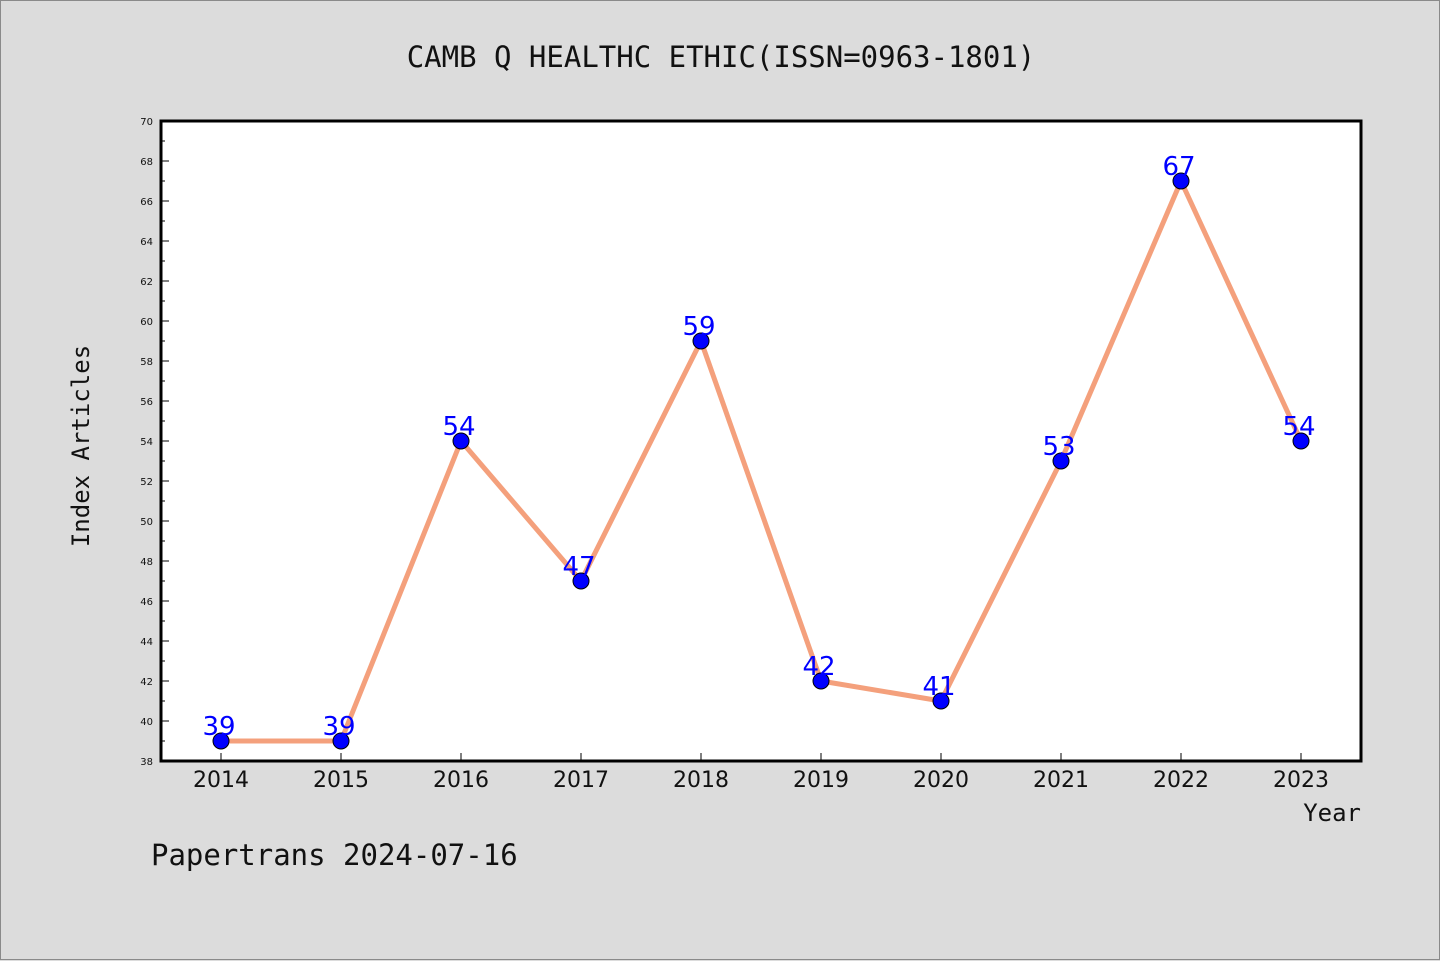  What do you see at coordinates (146, 202) in the screenshot?
I see `y-tick-label: 66` at bounding box center [146, 202].